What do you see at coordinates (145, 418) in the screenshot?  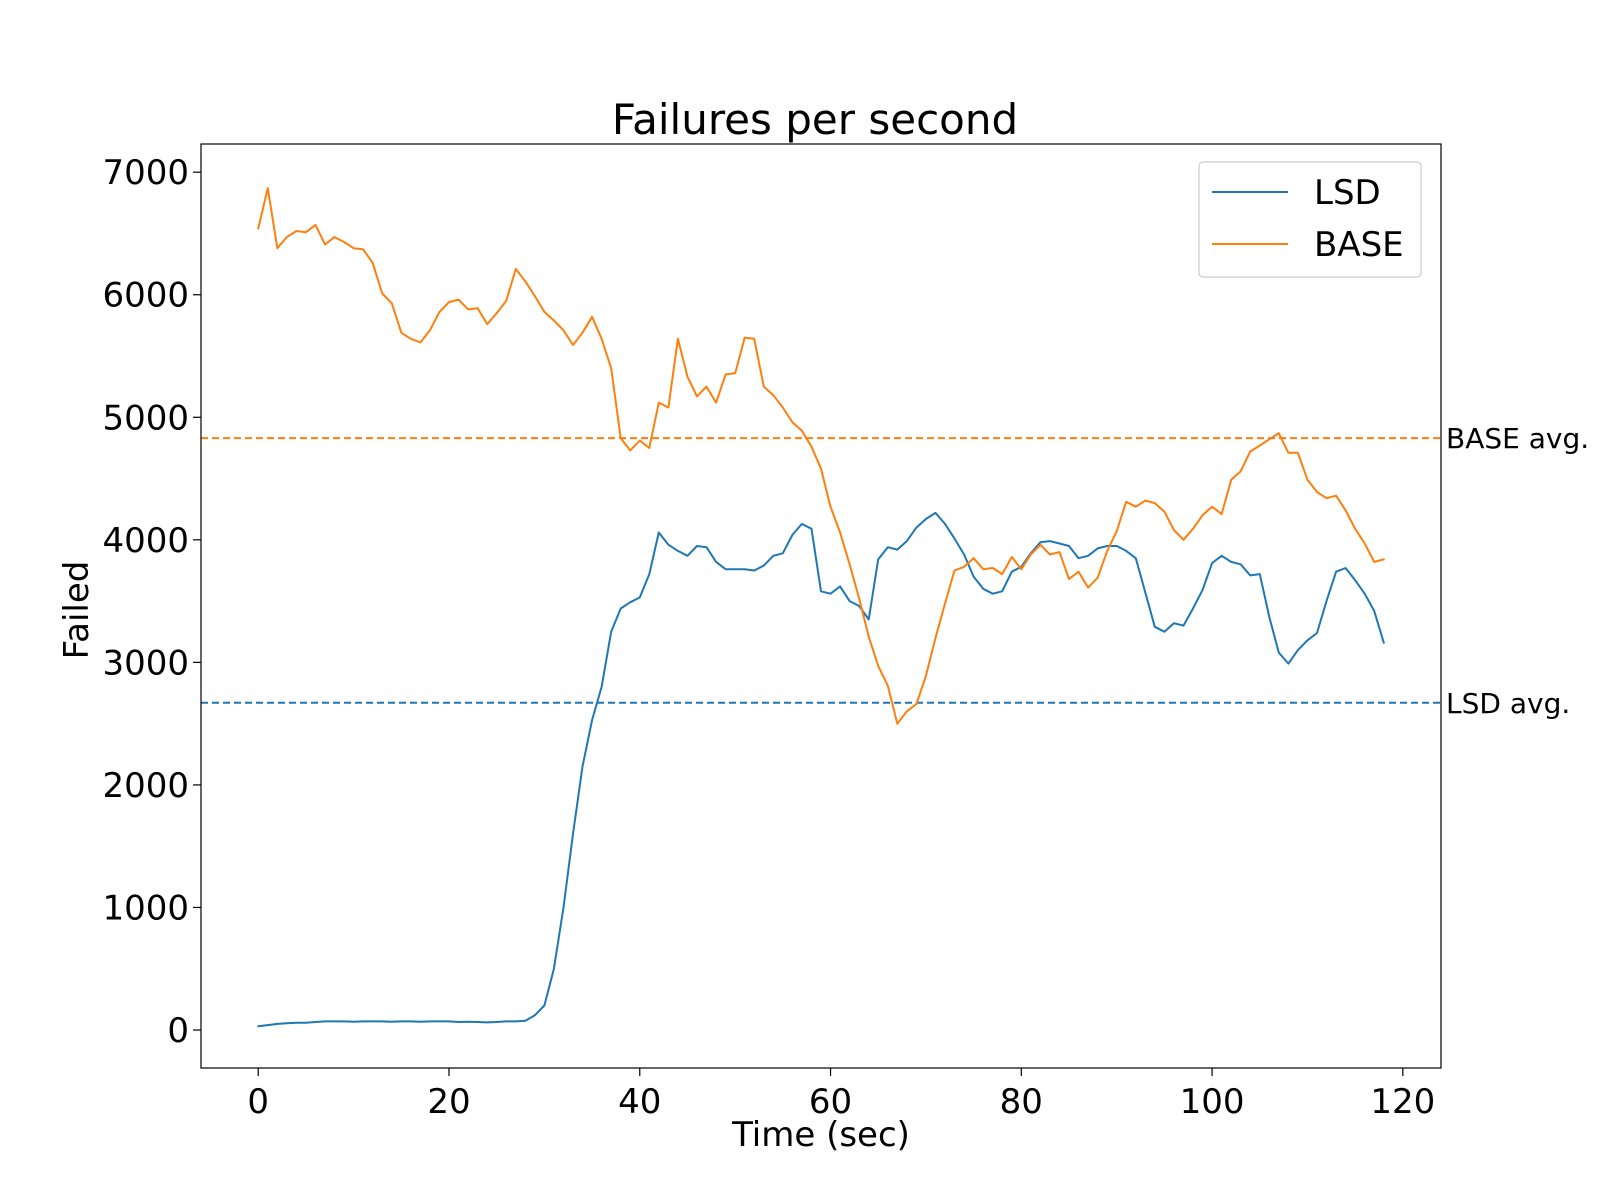 I see `y-tick-label: 5000` at bounding box center [145, 418].